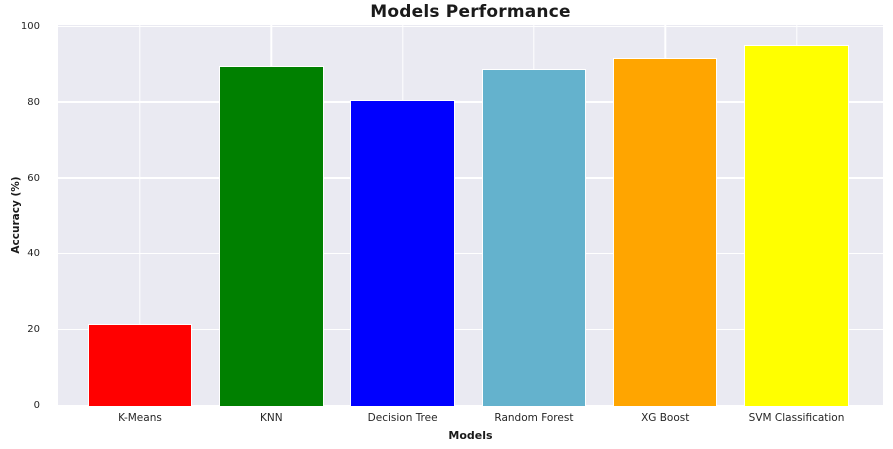 The height and width of the screenshot is (449, 893). What do you see at coordinates (21, 216) in the screenshot?
I see `y-axis-ticks: 0 20 40 60 80 100` at bounding box center [21, 216].